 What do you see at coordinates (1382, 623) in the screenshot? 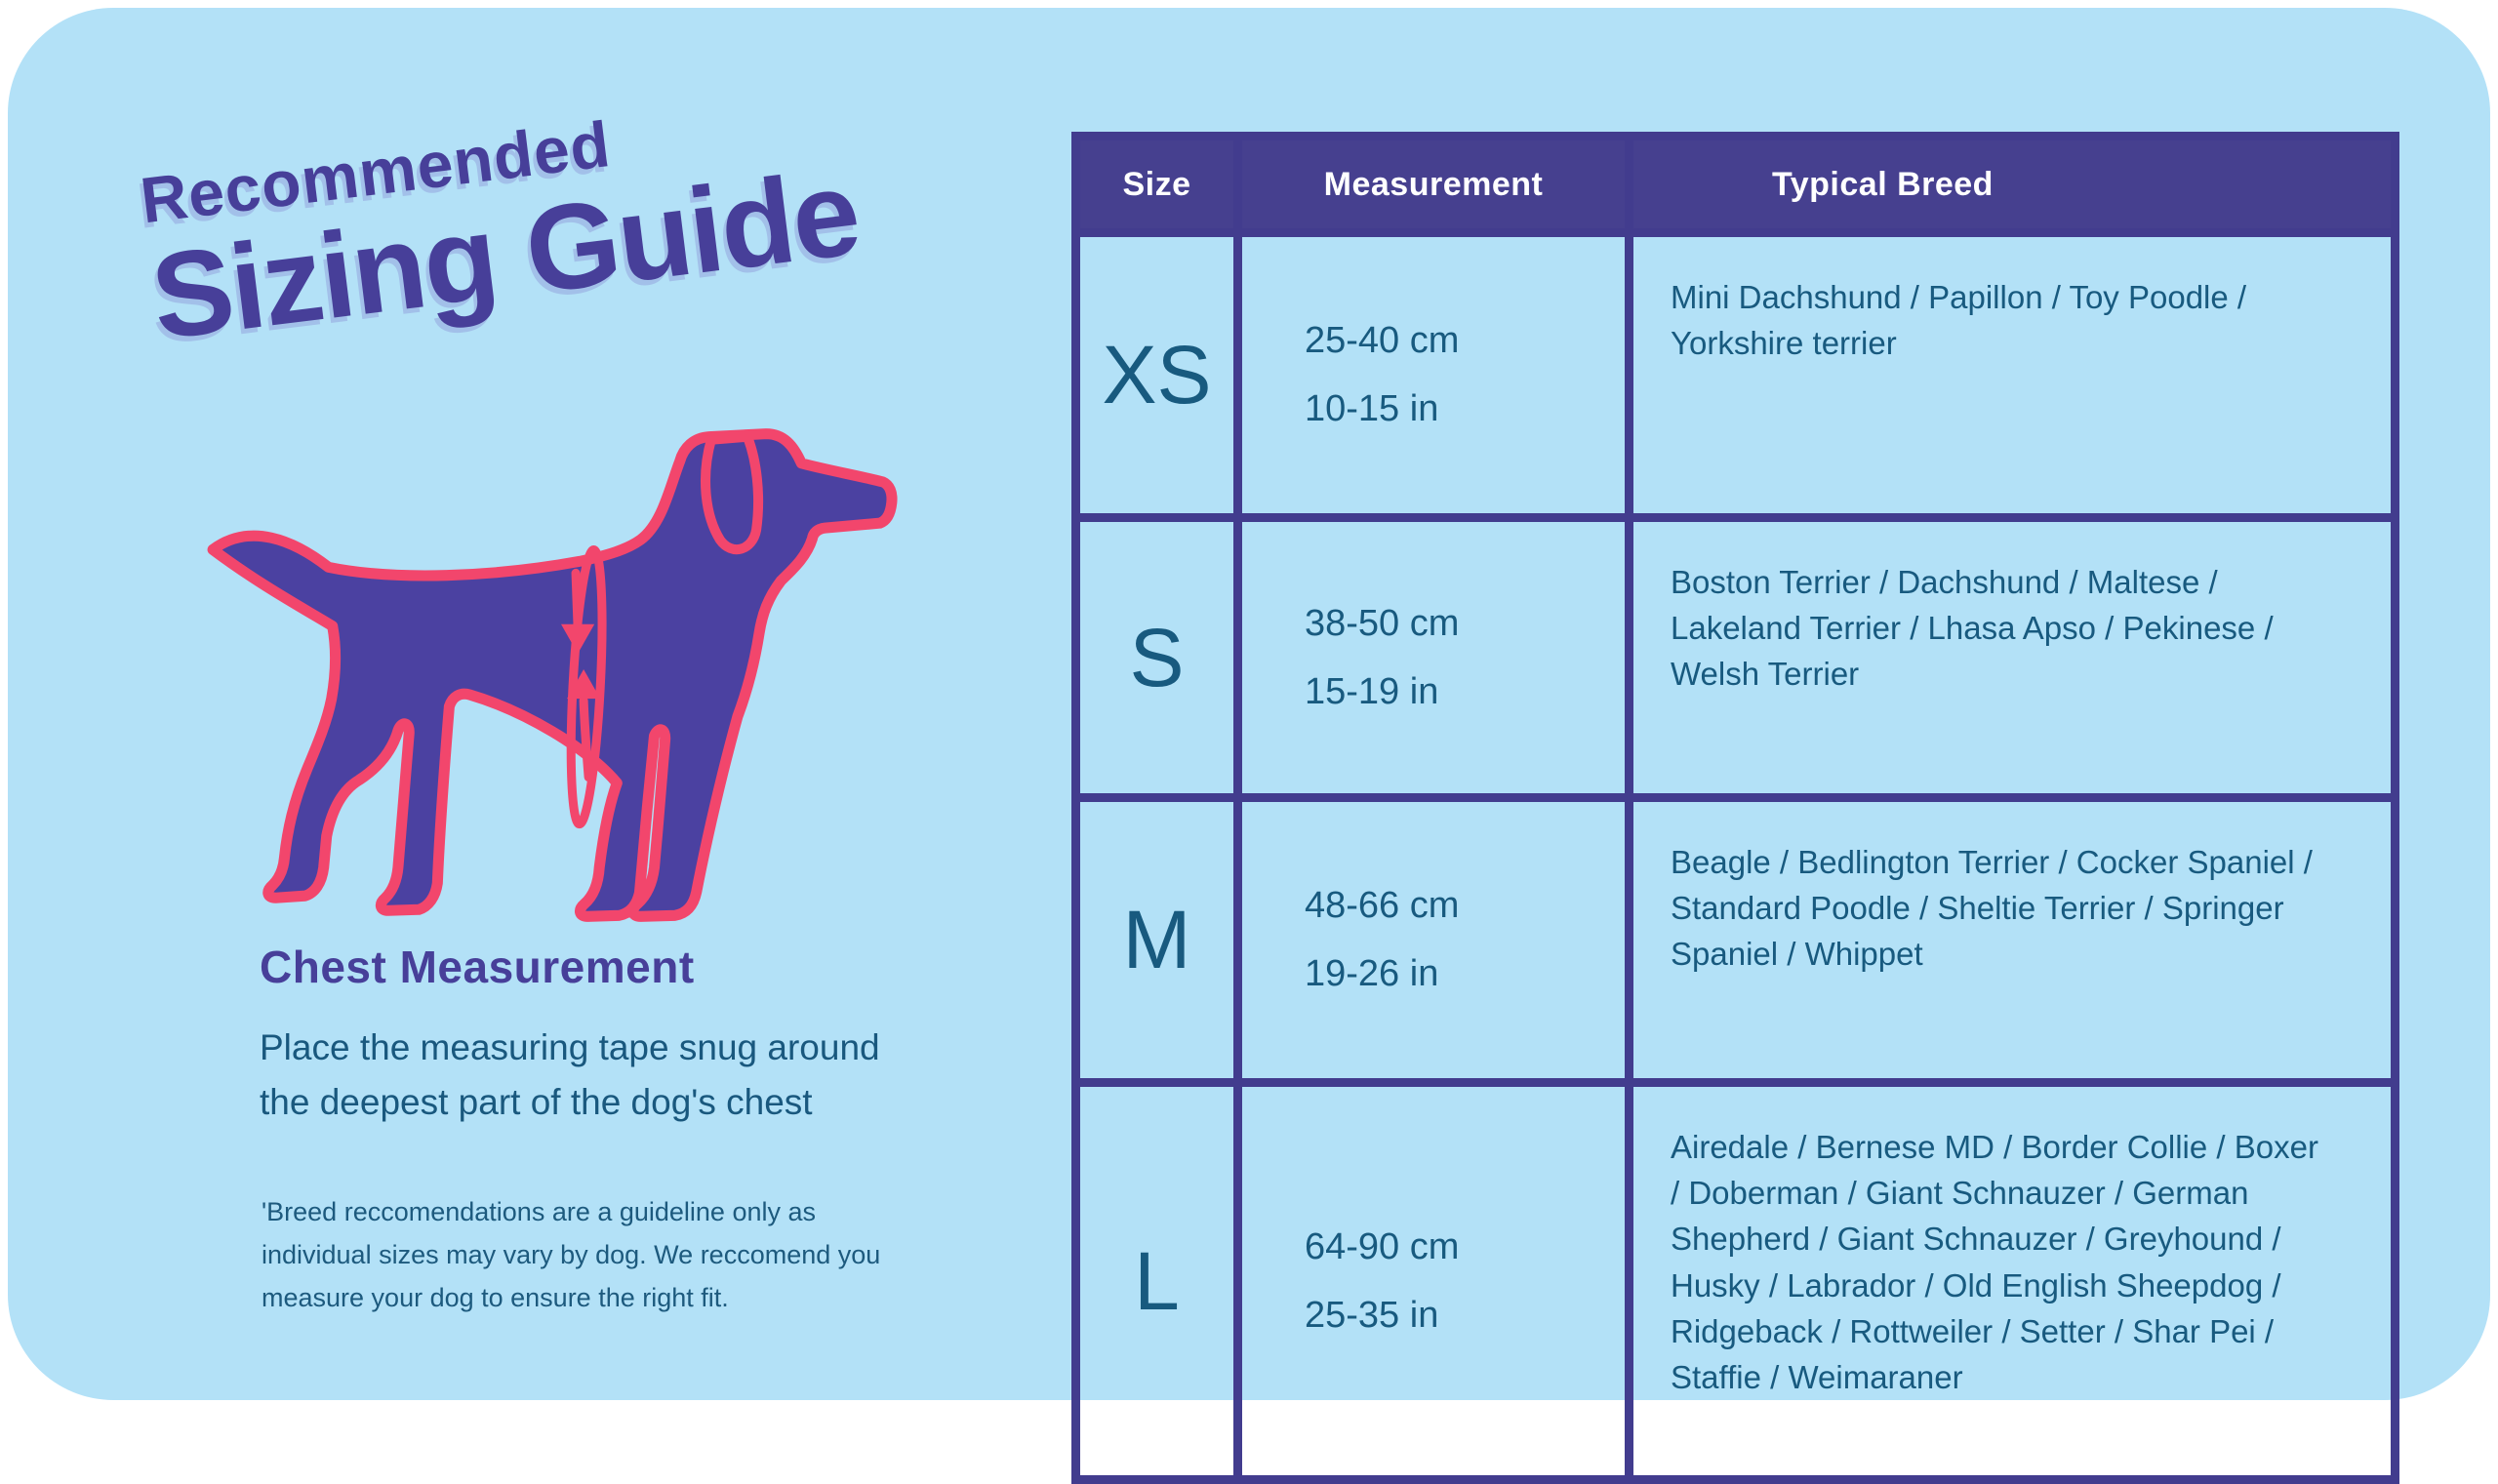
I see `measurement-cm: 38-50 cm` at bounding box center [1382, 623].